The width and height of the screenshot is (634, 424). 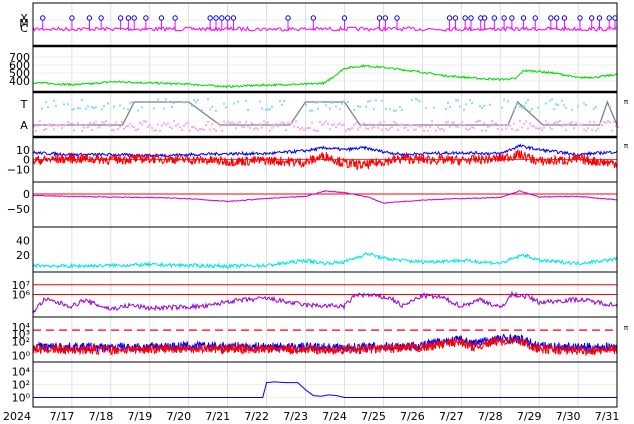 I want to click on right-axis-label: π, so click(x=626, y=146).